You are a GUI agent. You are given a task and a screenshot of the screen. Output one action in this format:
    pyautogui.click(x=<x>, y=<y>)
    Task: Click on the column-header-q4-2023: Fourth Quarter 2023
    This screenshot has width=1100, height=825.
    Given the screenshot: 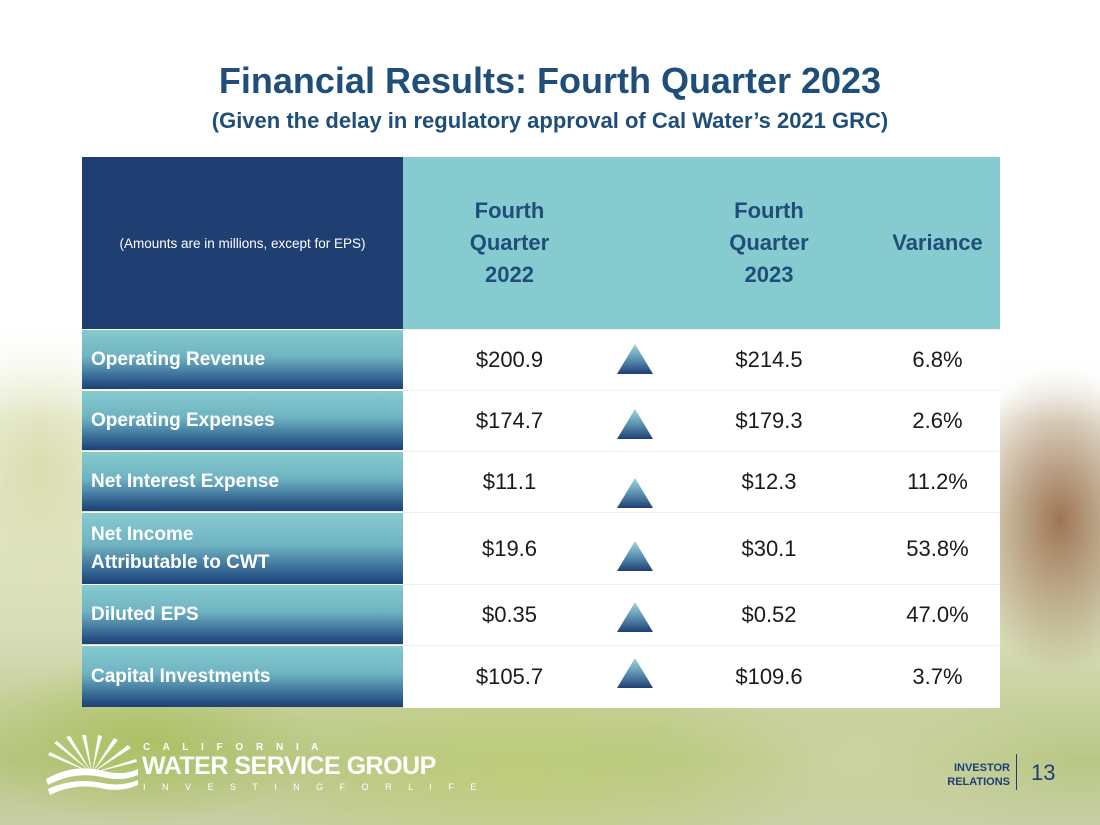 What is the action you would take?
    pyautogui.click(x=769, y=243)
    